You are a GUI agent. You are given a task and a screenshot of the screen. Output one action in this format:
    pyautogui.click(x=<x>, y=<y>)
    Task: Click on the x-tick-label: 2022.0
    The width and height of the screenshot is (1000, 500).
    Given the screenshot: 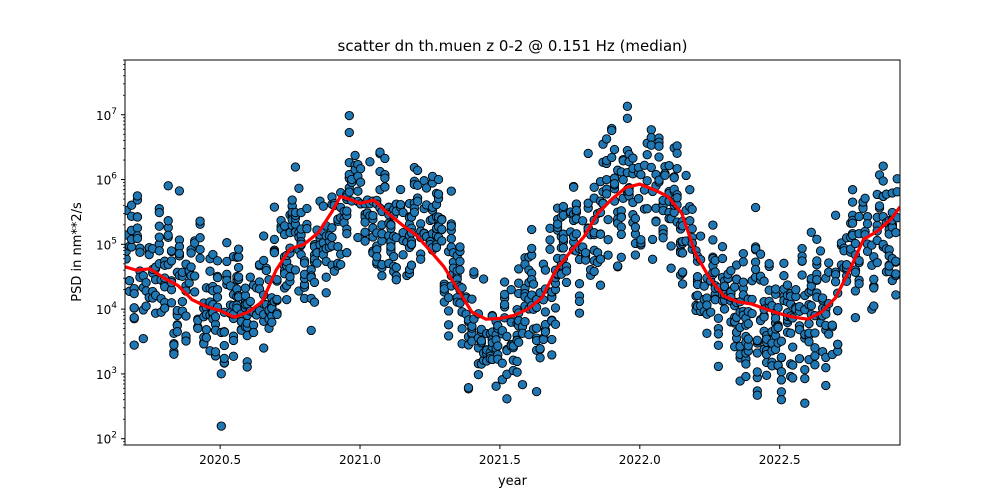 What is the action you would take?
    pyautogui.click(x=640, y=460)
    